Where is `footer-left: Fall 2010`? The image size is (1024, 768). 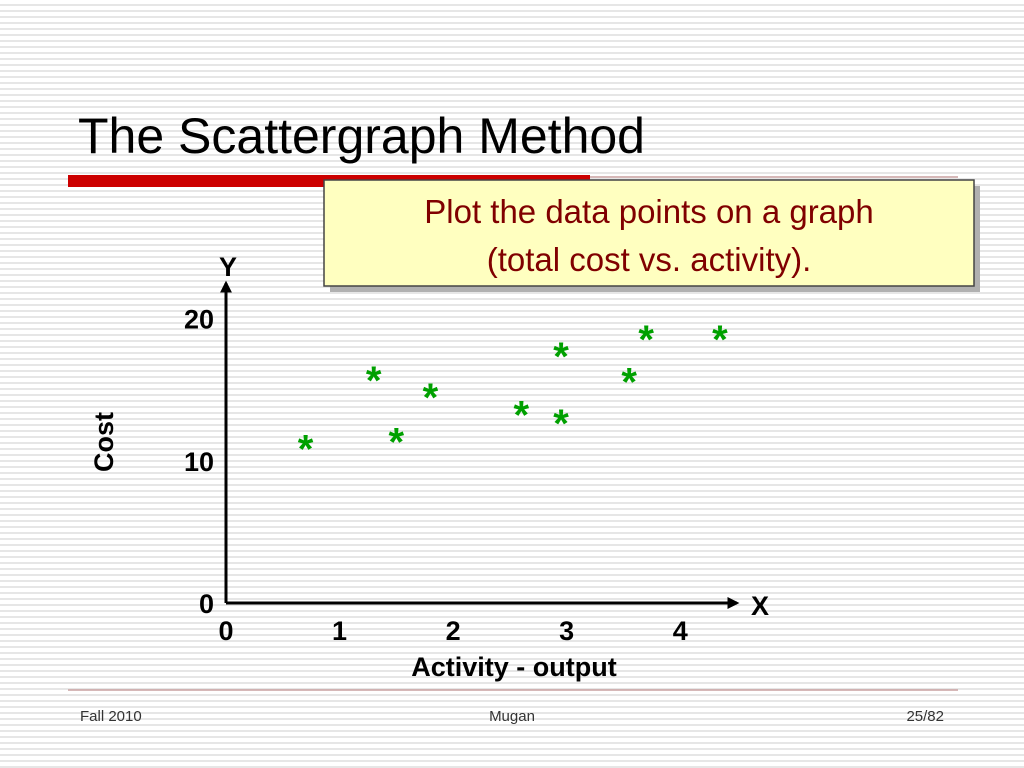
footer-left: Fall 2010 is located at coordinates (111, 716).